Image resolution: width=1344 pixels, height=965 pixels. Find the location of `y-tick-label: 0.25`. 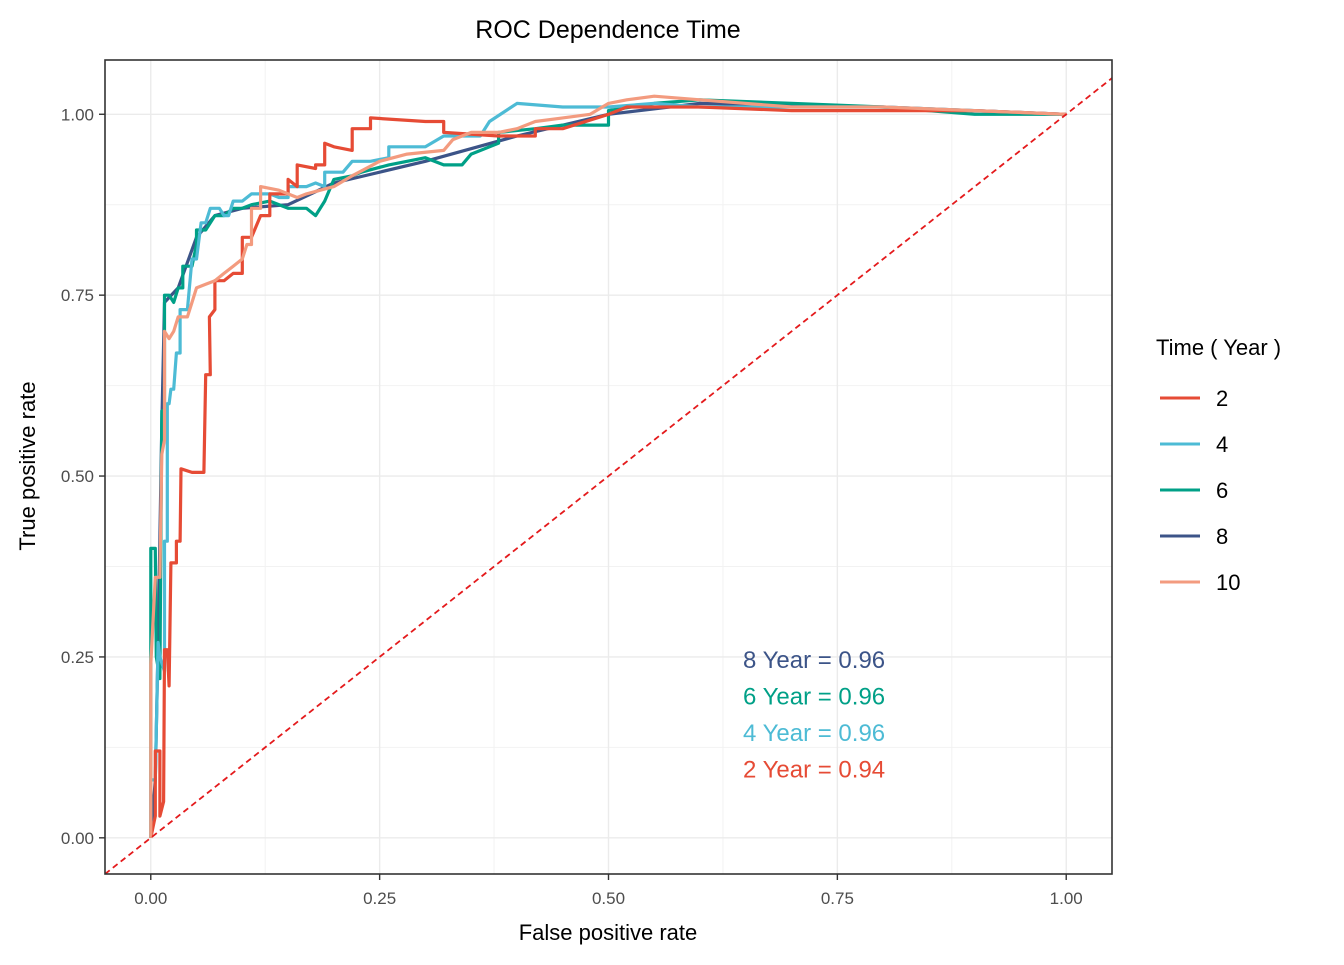

y-tick-label: 0.25 is located at coordinates (77, 657).